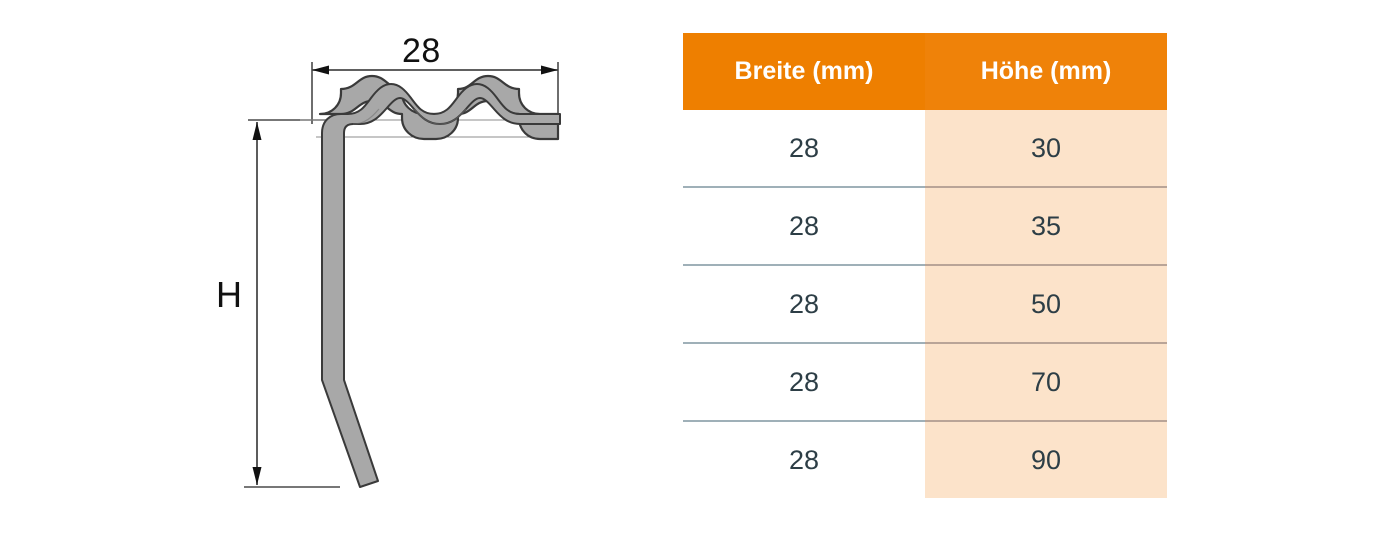  I want to click on table-header-row: Breite (mm) Höhe (mm), so click(925, 71).